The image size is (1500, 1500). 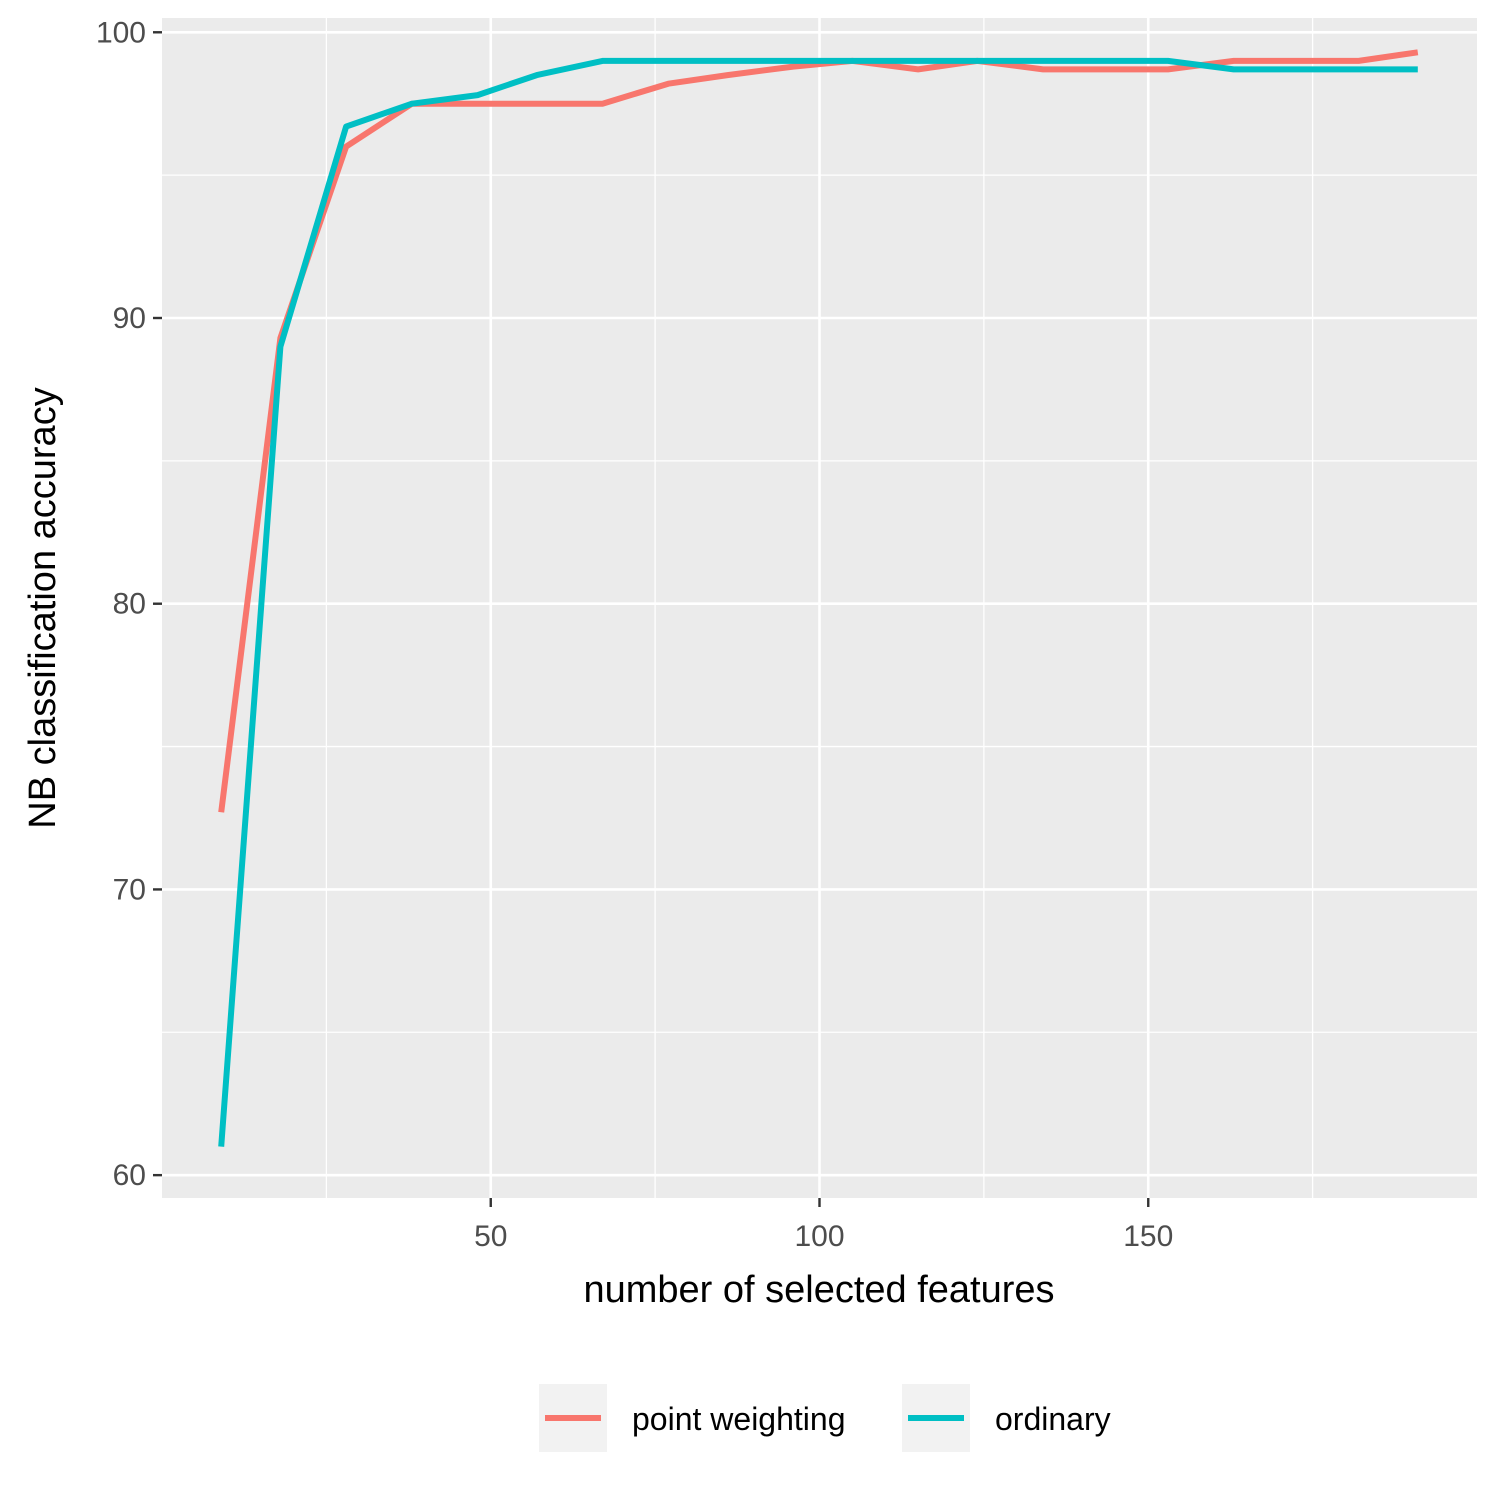 I want to click on x-tick-label: 50, so click(x=490, y=1236).